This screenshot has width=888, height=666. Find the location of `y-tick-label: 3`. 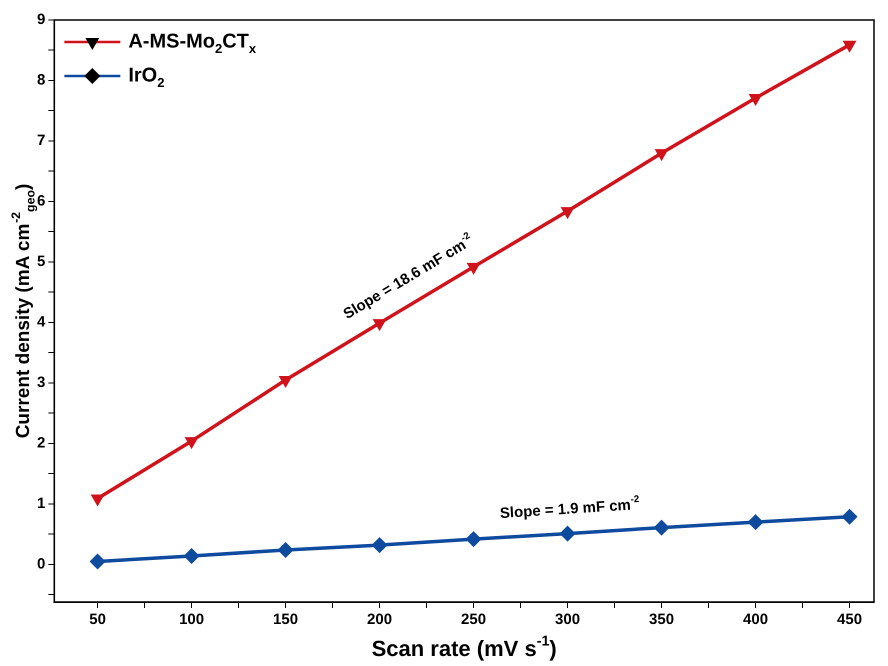

y-tick-label: 3 is located at coordinates (41, 383).